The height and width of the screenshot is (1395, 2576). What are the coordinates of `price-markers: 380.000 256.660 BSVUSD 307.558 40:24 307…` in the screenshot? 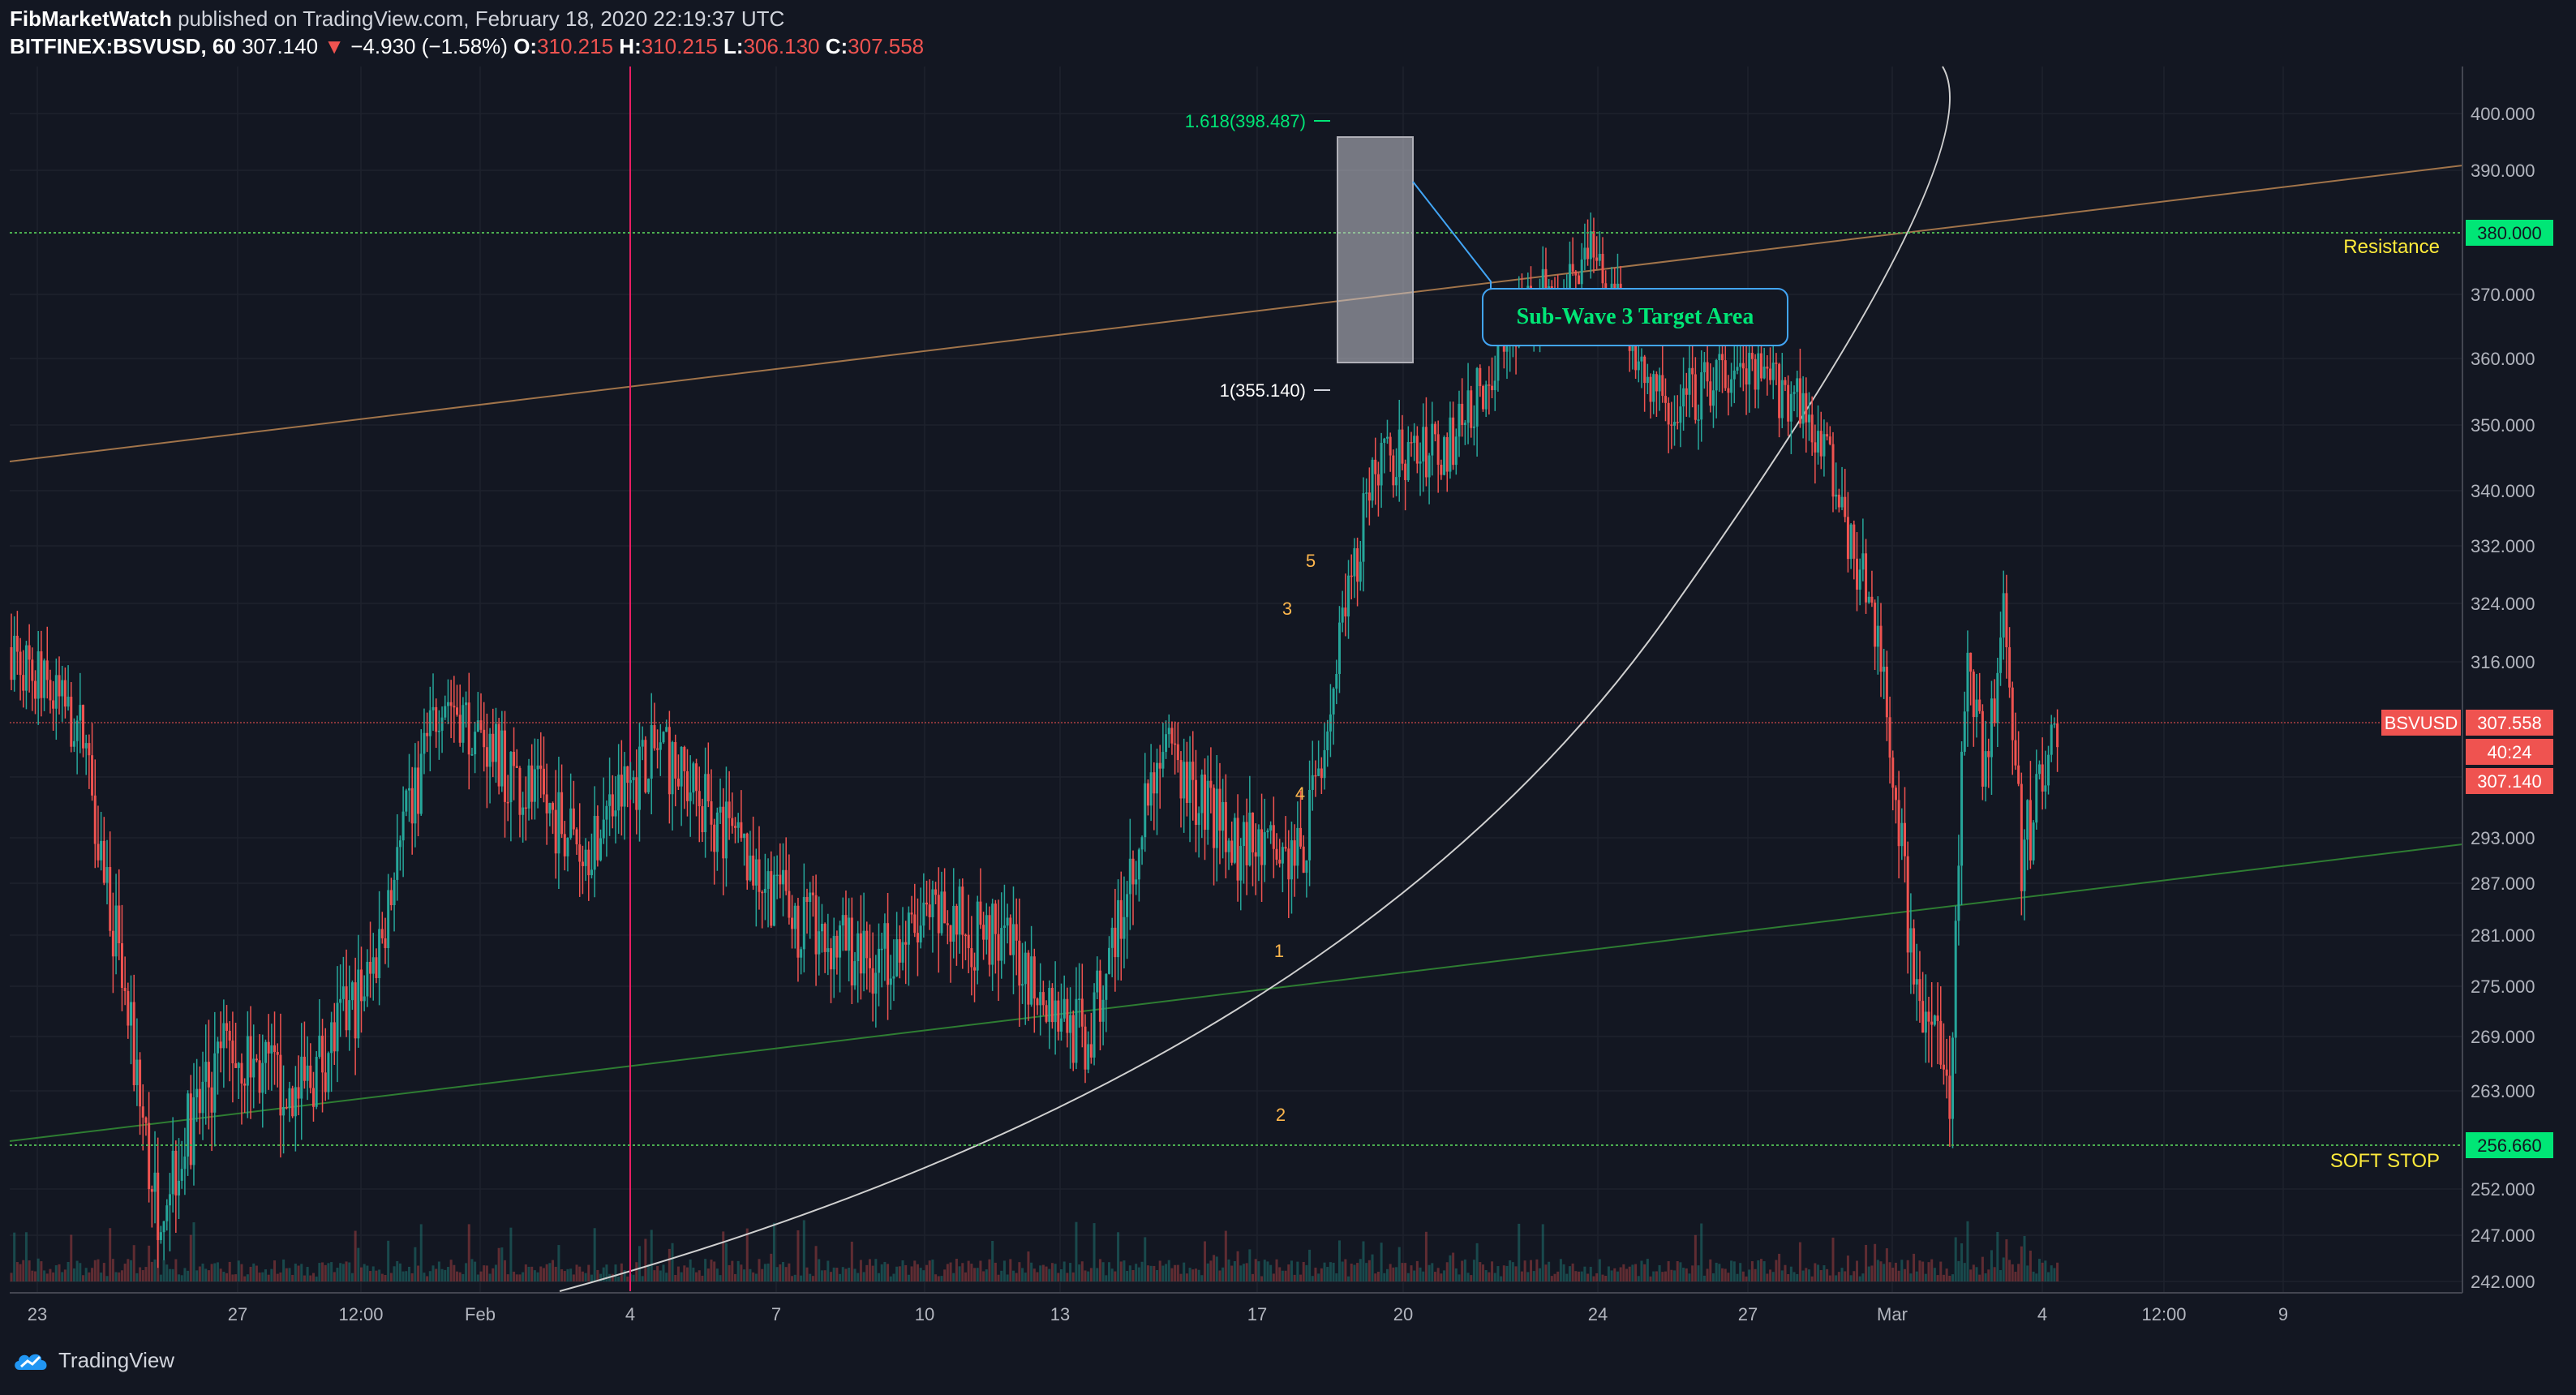 It's located at (2467, 689).